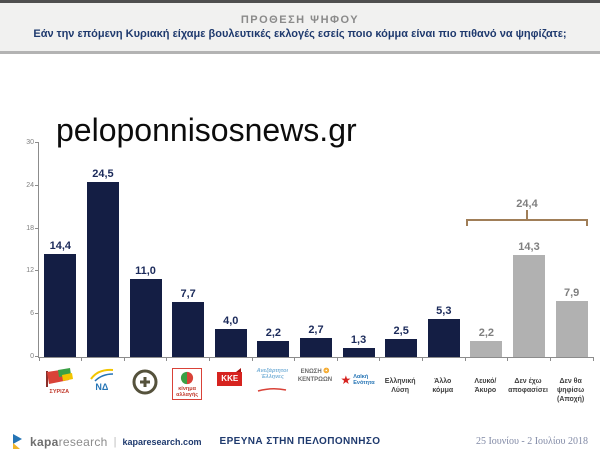  I want to click on bar-slot-10: 2,2, so click(486, 342).